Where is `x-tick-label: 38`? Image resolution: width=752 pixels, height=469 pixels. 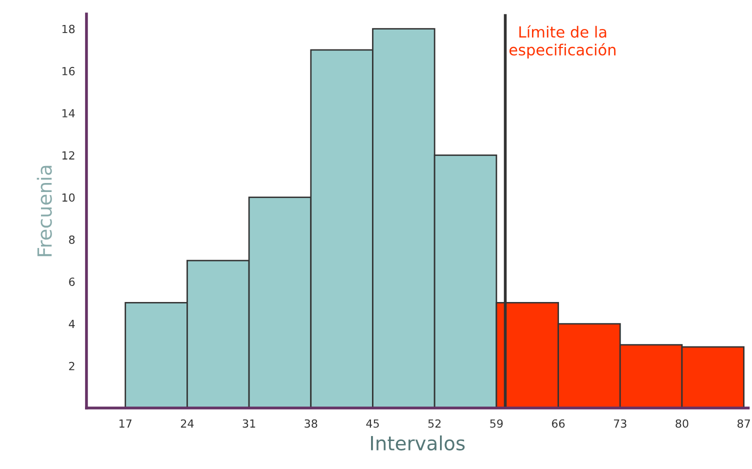 x-tick-label: 38 is located at coordinates (311, 423).